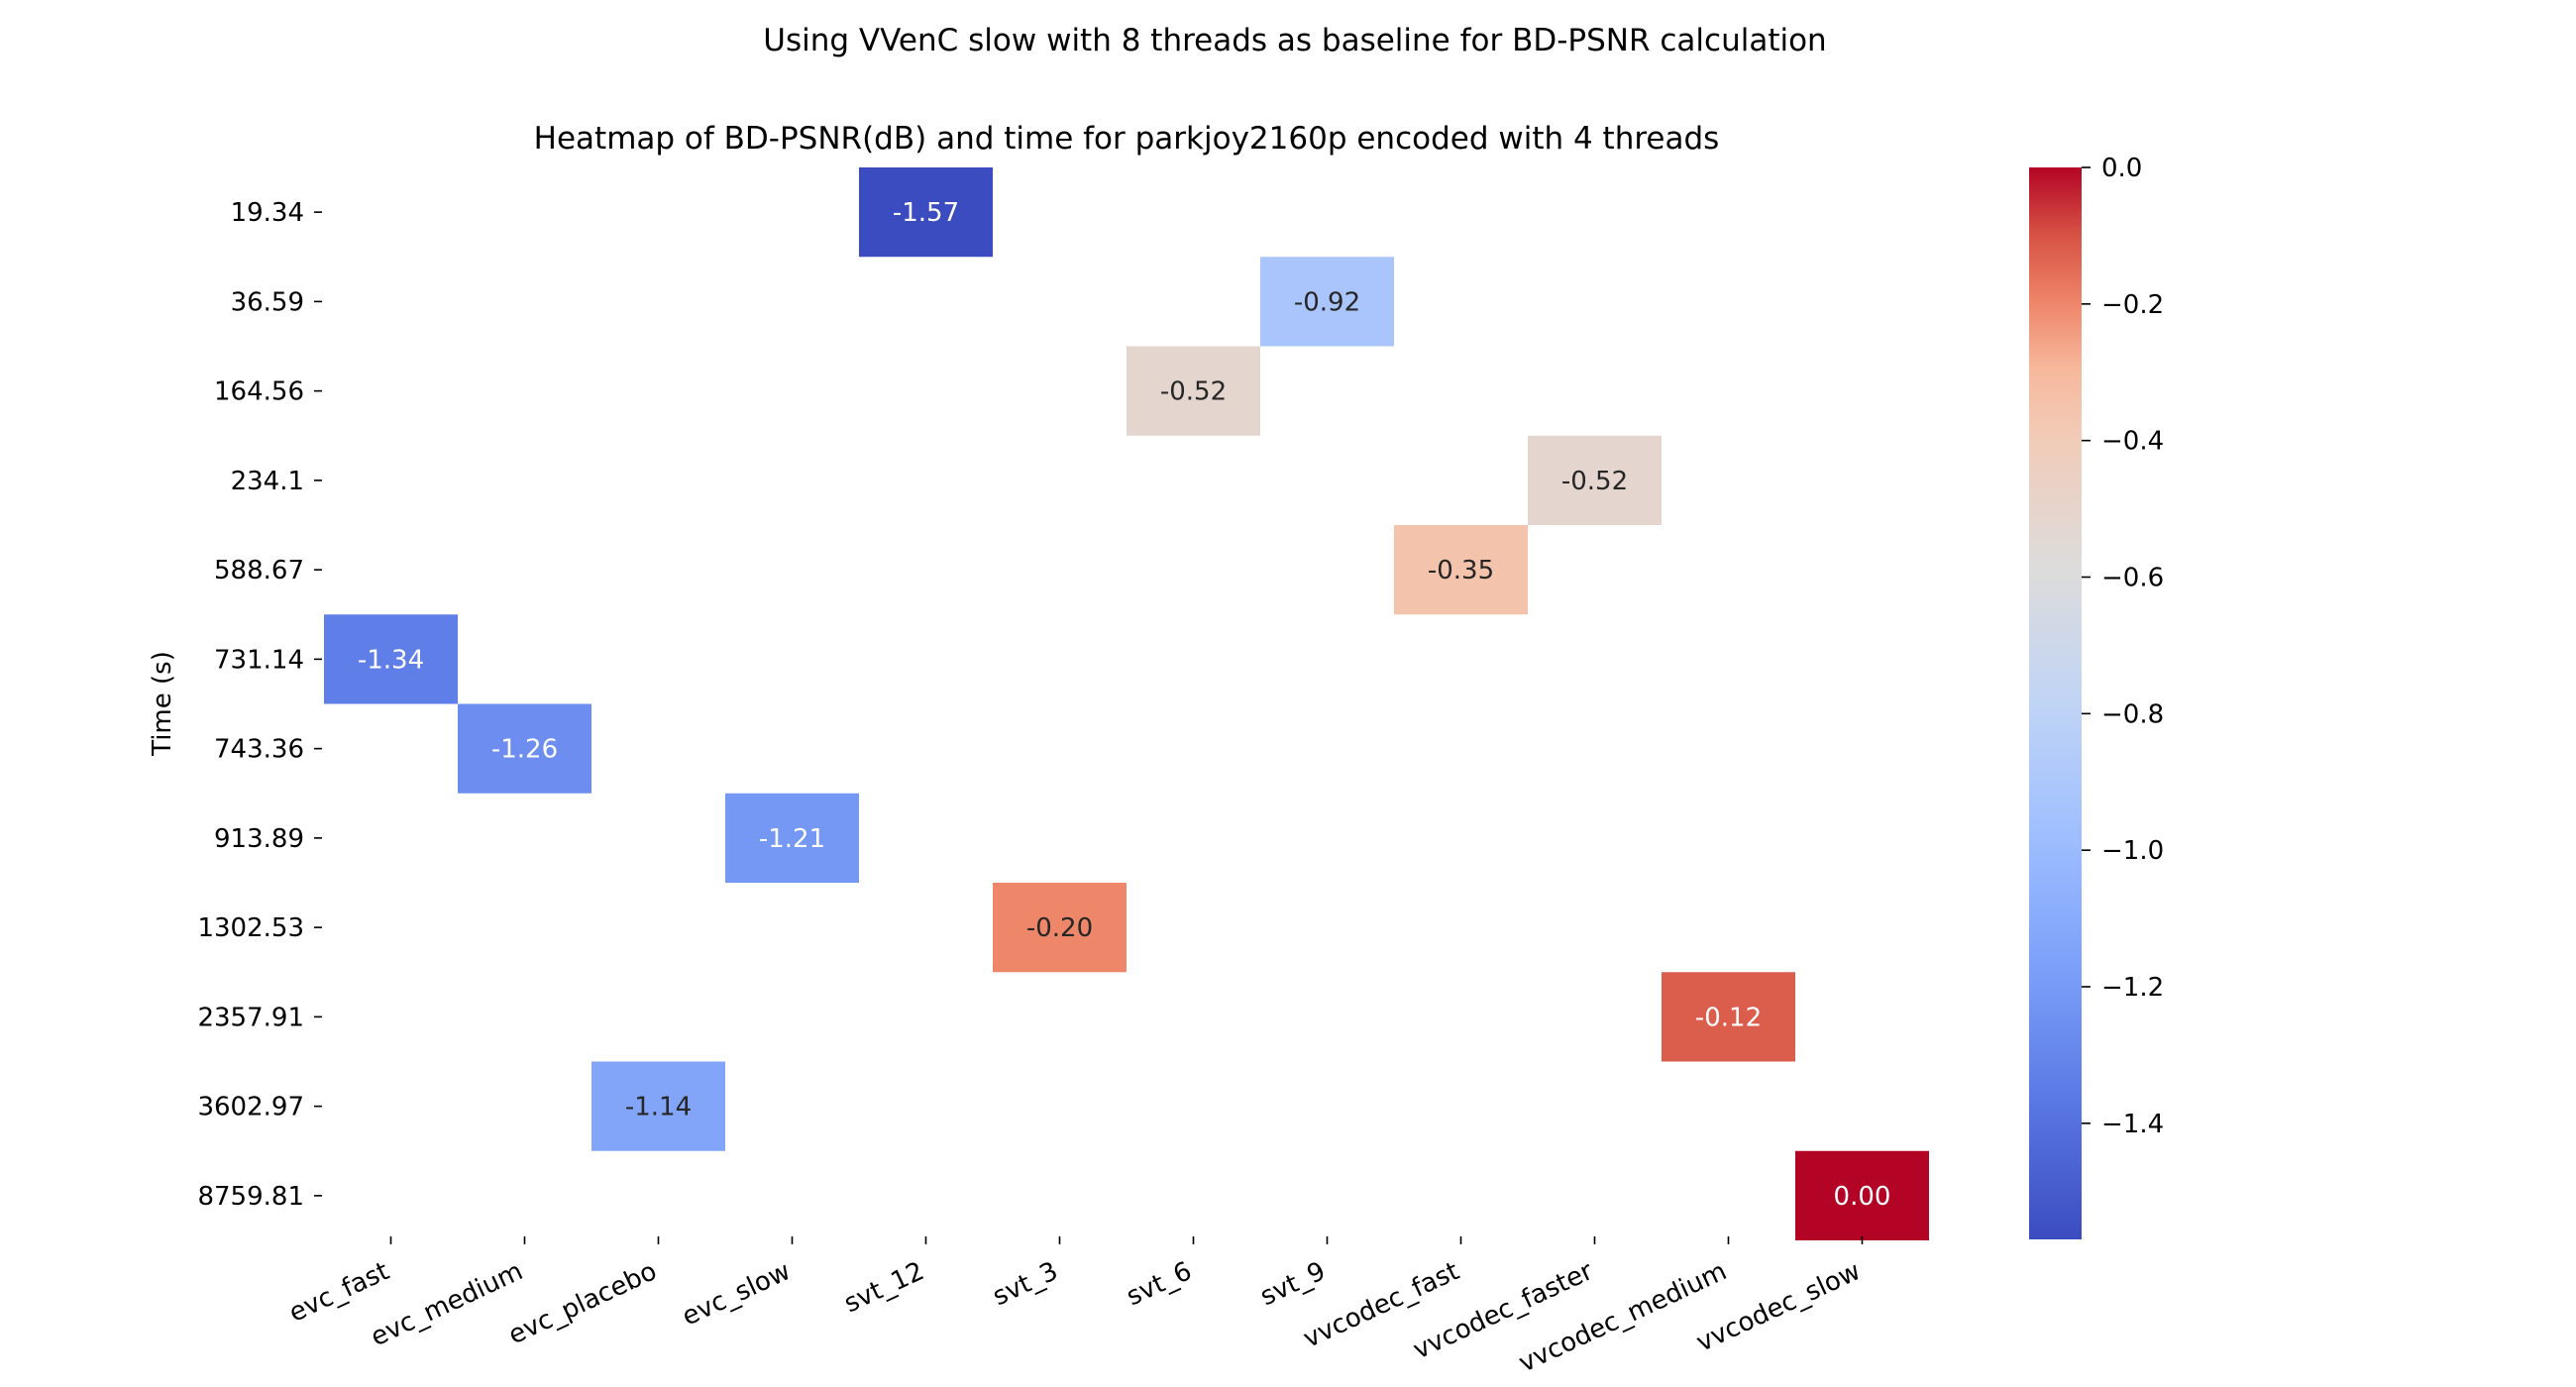 The image size is (2576, 1387). I want to click on y-tick-label: 588.67, so click(259, 571).